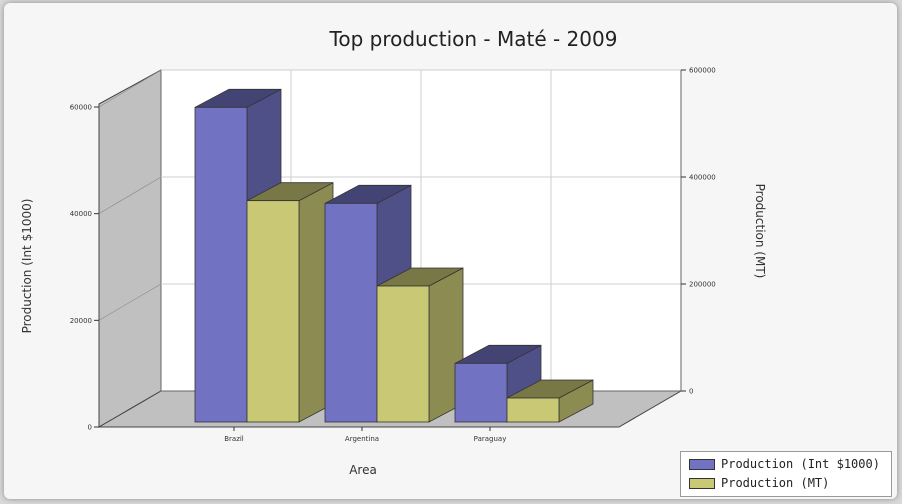  I want to click on left-tick-label-0: 0, so click(90, 428).